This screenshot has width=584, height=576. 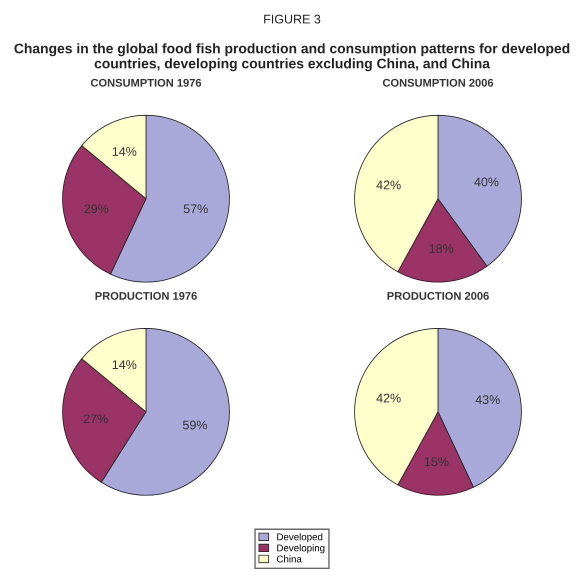 What do you see at coordinates (196, 209) in the screenshot?
I see `data-label: 57%` at bounding box center [196, 209].